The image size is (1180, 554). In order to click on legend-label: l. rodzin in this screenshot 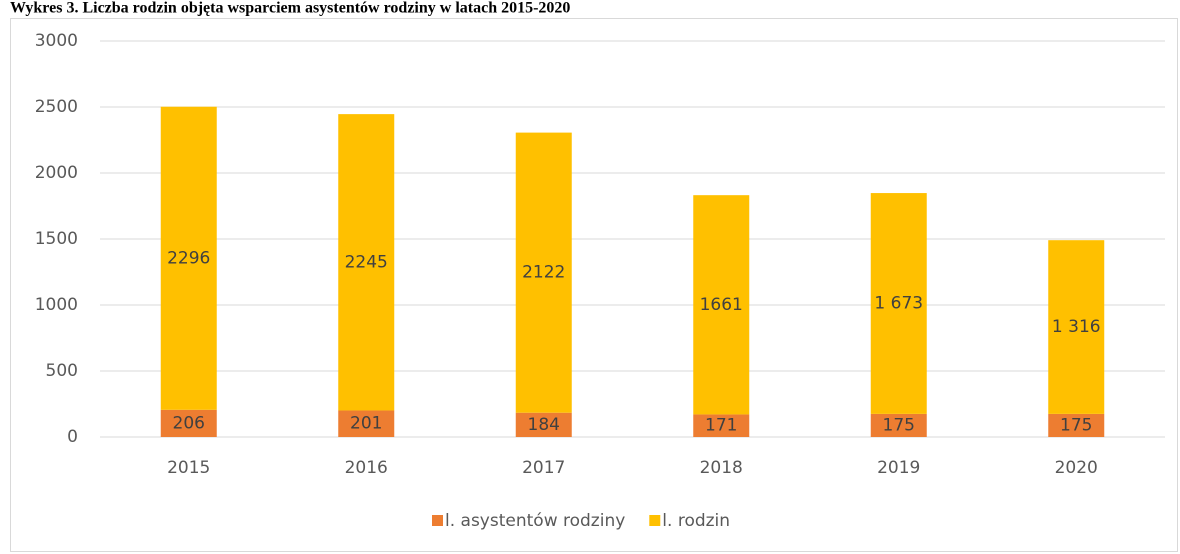, I will do `click(696, 521)`.